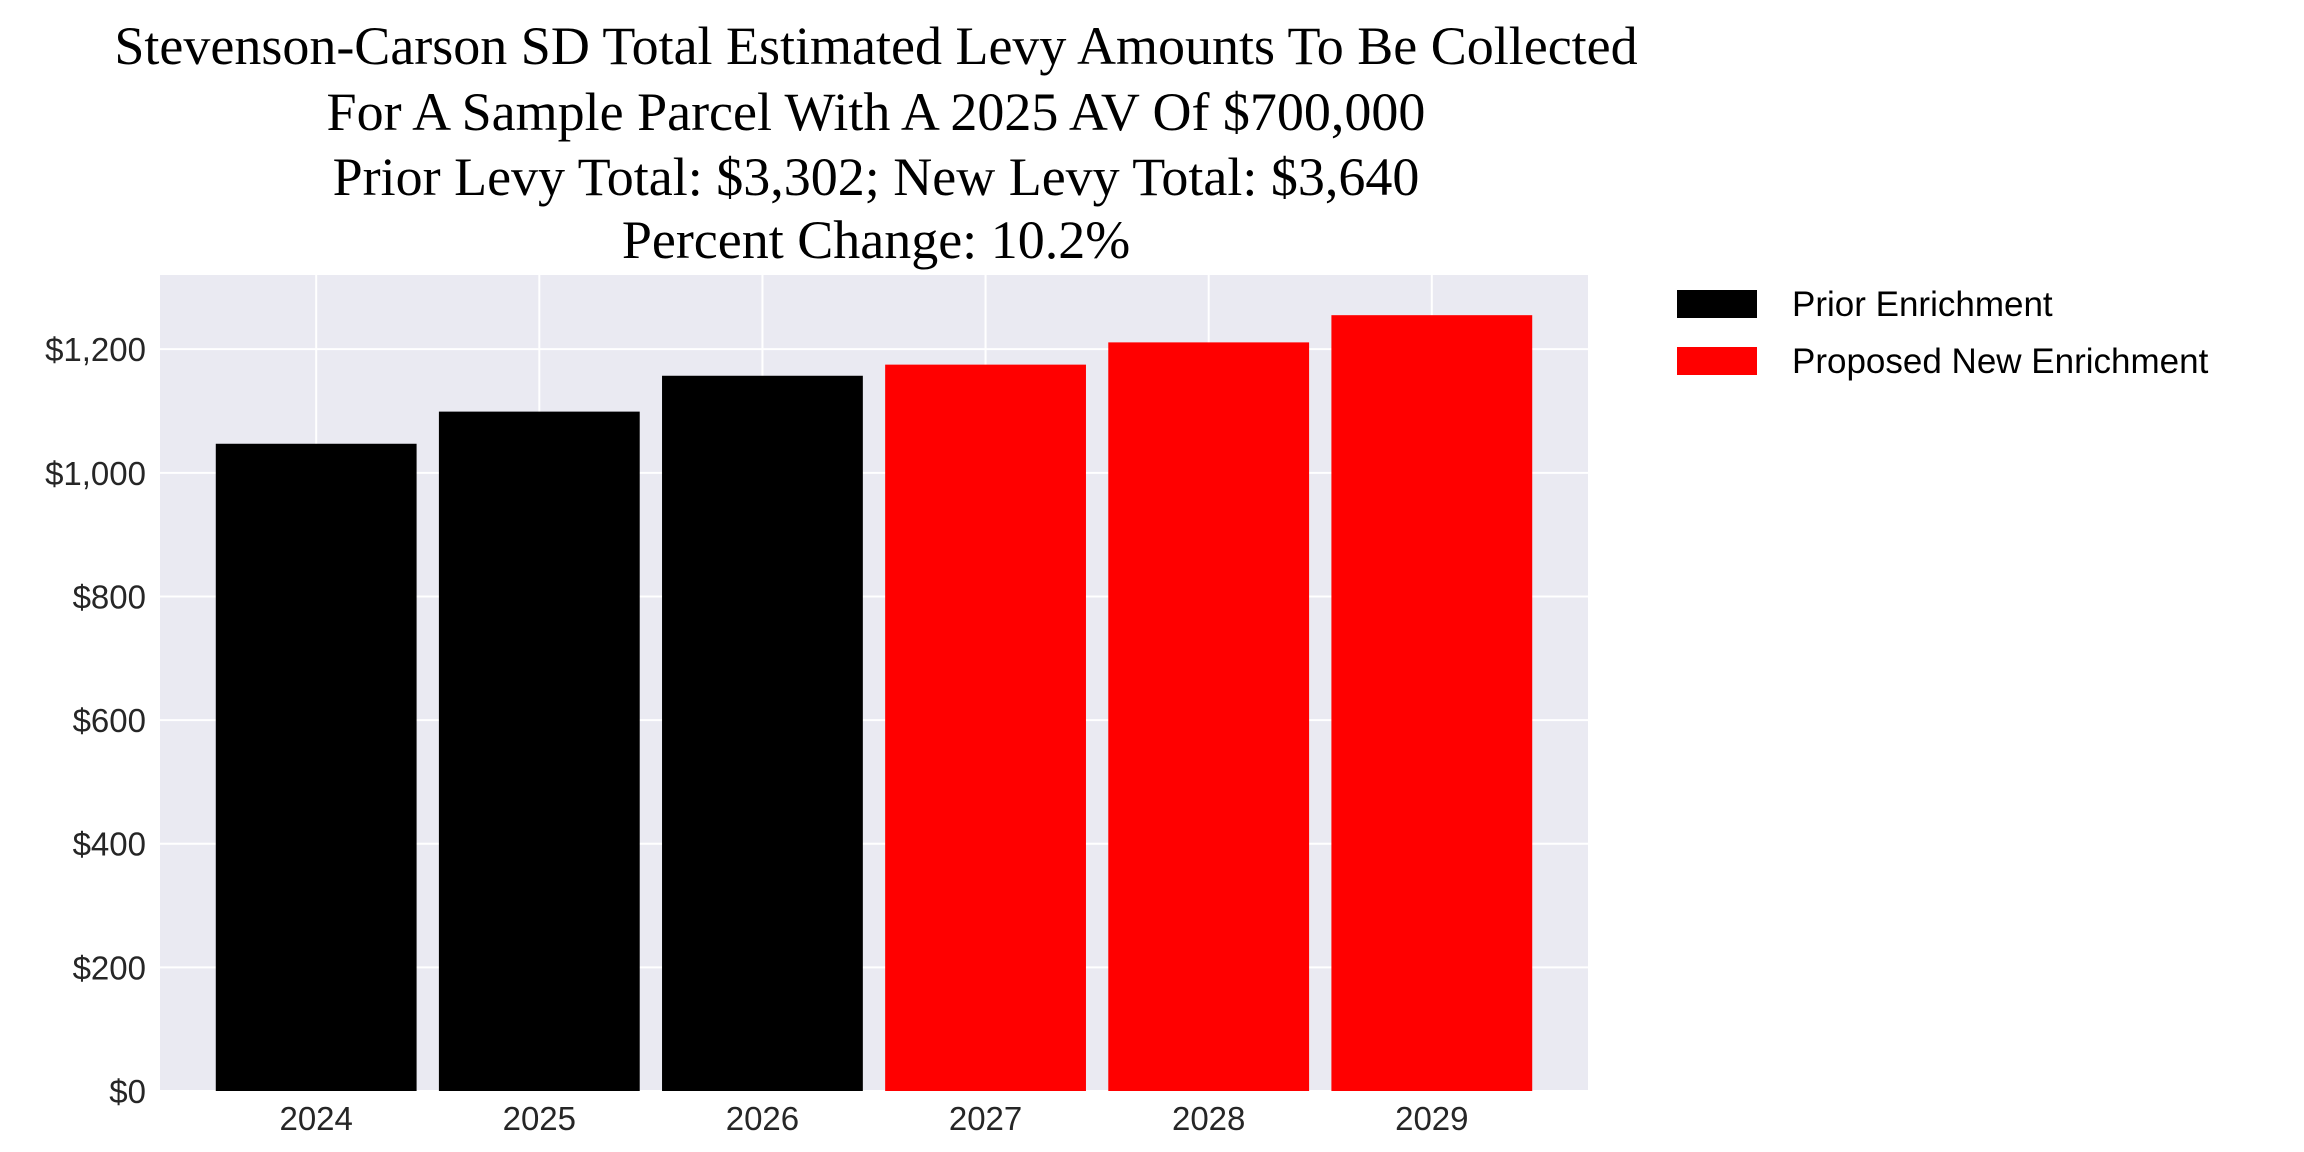 The width and height of the screenshot is (2304, 1152). What do you see at coordinates (127, 1091) in the screenshot?
I see `y-tick-label: $0` at bounding box center [127, 1091].